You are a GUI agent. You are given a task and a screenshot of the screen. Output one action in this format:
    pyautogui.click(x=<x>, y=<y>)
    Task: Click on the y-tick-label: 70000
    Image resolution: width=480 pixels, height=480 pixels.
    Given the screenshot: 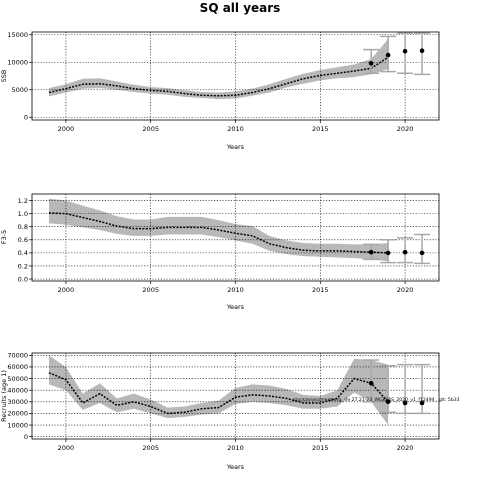 What is the action you would take?
    pyautogui.click(x=17, y=356)
    